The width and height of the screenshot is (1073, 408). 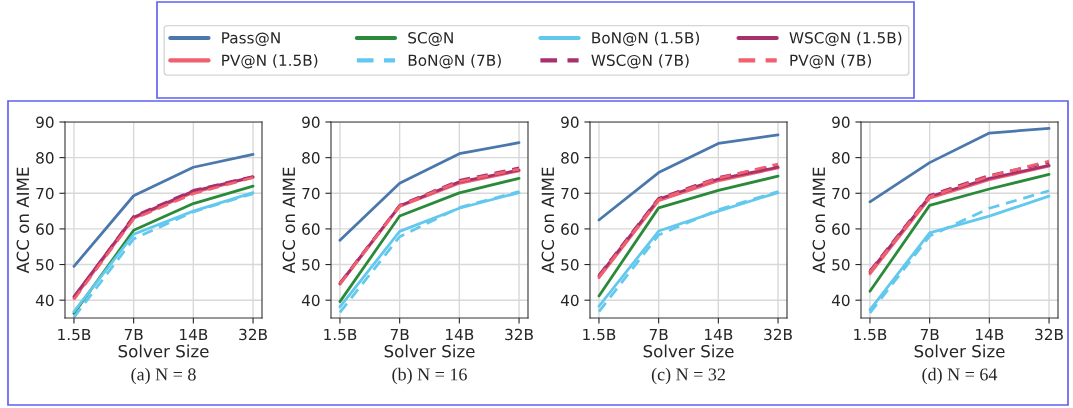 I want to click on text: (c) N = 32, so click(x=688, y=376).